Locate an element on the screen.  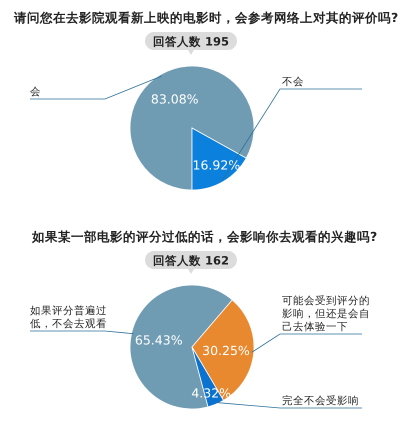
slice-label: 可能会受到评分的影响，但还是会自己去体验一下 is located at coordinates (326, 313).